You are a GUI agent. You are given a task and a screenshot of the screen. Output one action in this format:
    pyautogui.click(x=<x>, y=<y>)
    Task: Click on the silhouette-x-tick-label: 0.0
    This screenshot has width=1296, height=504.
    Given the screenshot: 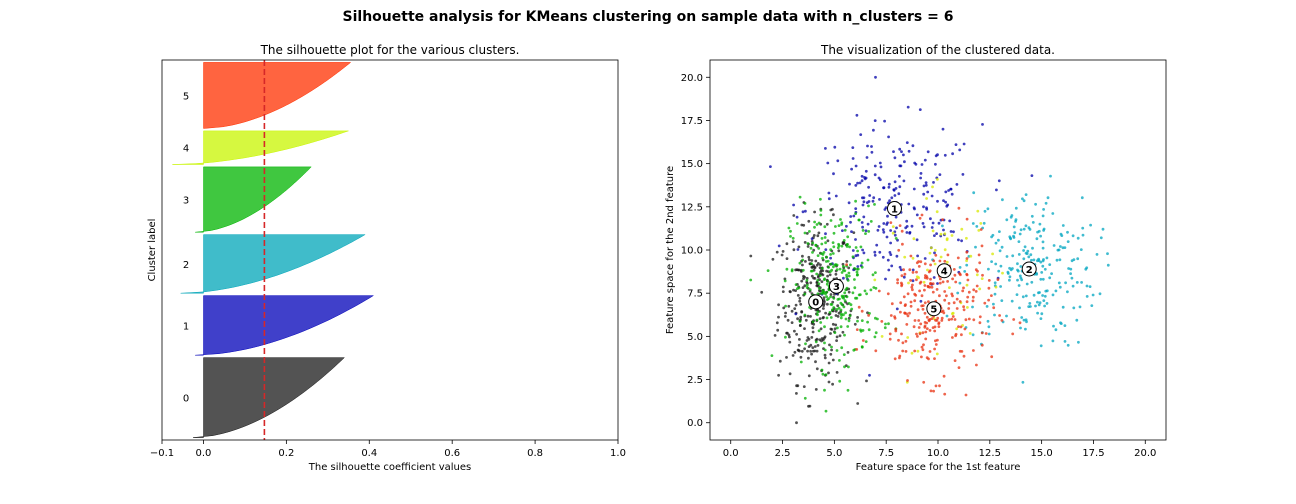 What is the action you would take?
    pyautogui.click(x=204, y=453)
    